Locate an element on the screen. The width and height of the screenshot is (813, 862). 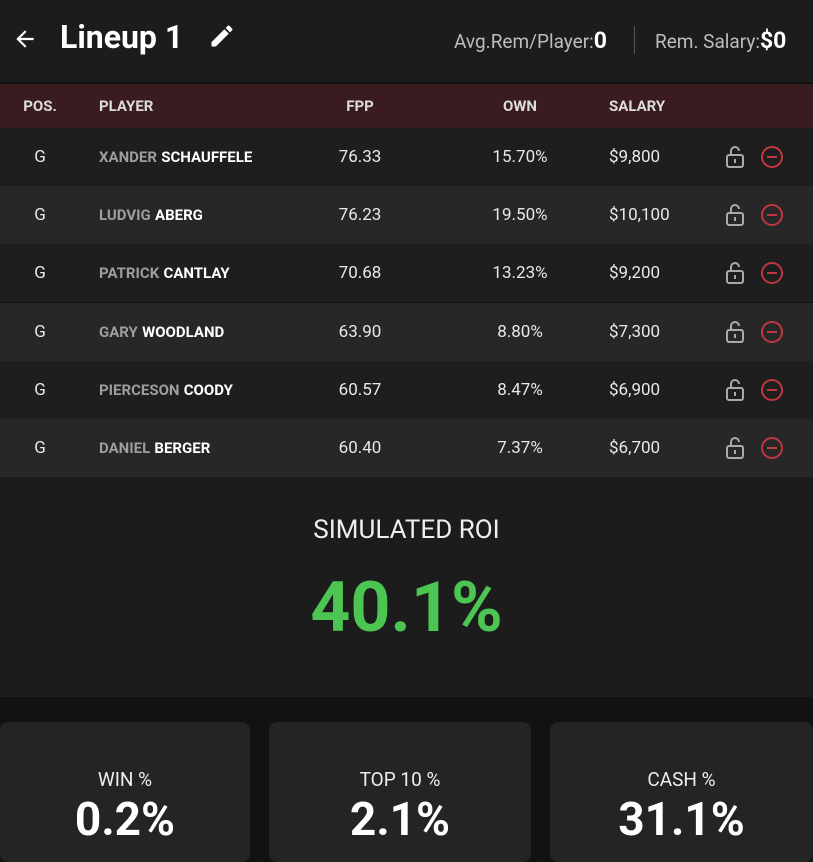
player-row: G GARY WOODLAND 63.90 8.80% $7,300 is located at coordinates (406, 331).